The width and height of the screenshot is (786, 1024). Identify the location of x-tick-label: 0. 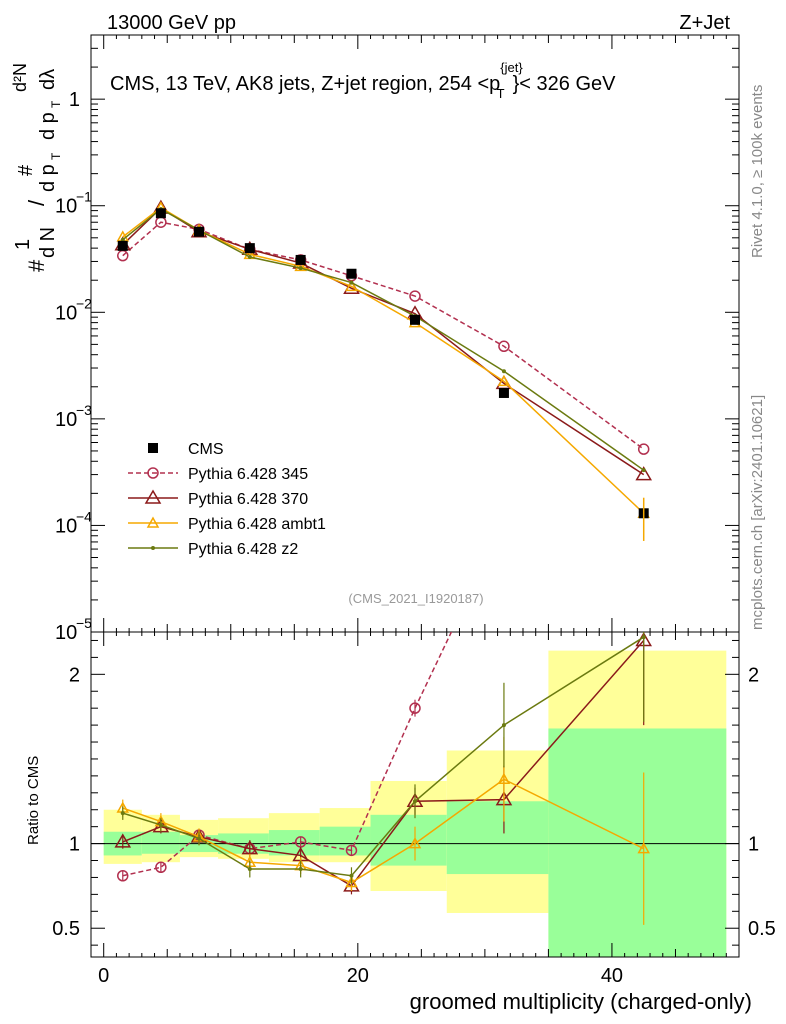
(103, 976).